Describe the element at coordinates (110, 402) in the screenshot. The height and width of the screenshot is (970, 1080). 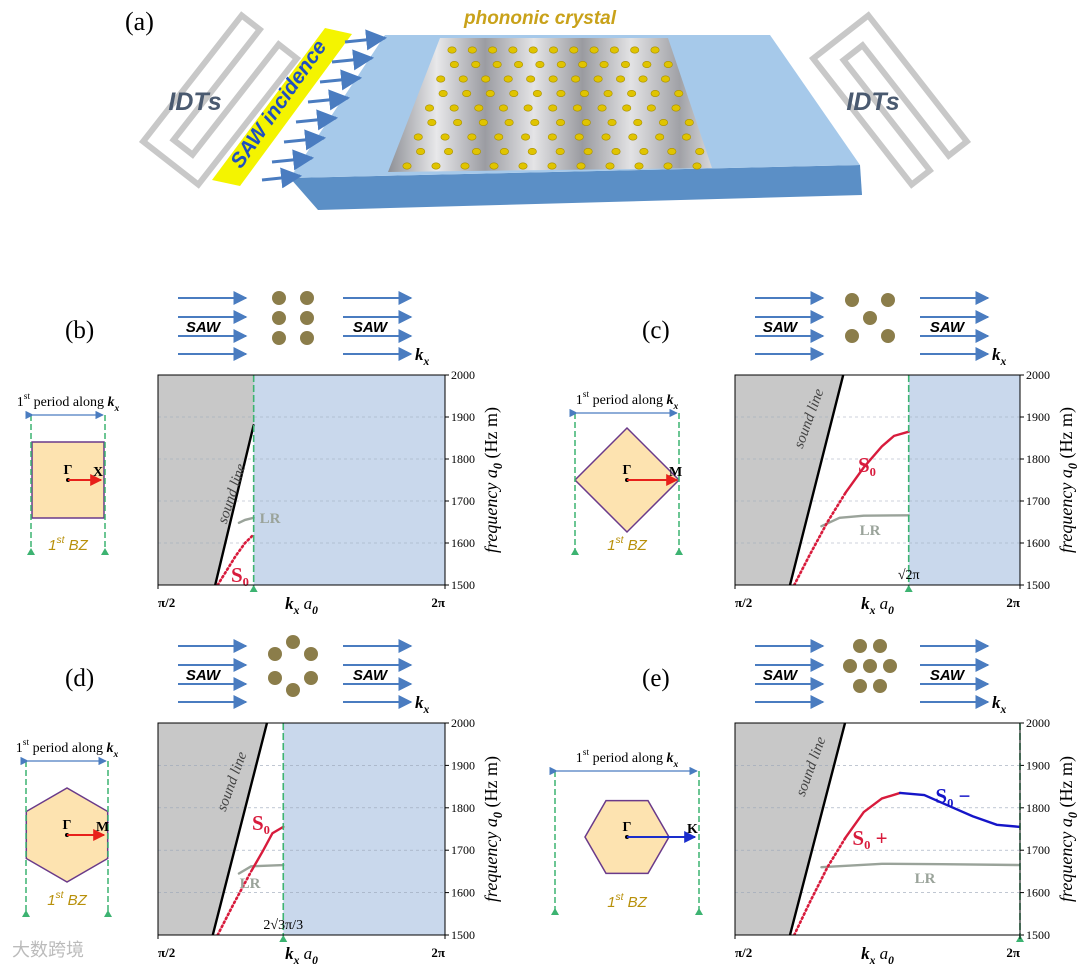
I see `period-label-part: k` at that location.